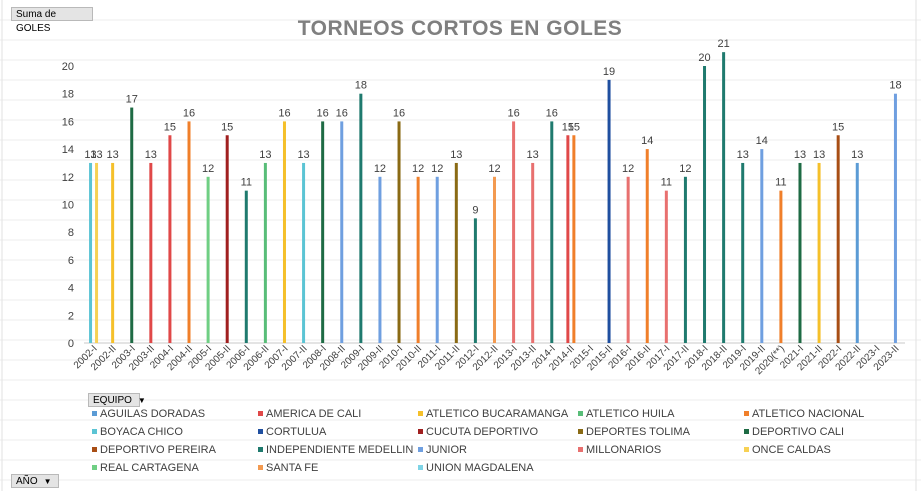 The height and width of the screenshot is (491, 921). Describe the element at coordinates (460, 28) in the screenshot. I see `chart-title: TORNEOS CORTOS EN GOLES` at that location.